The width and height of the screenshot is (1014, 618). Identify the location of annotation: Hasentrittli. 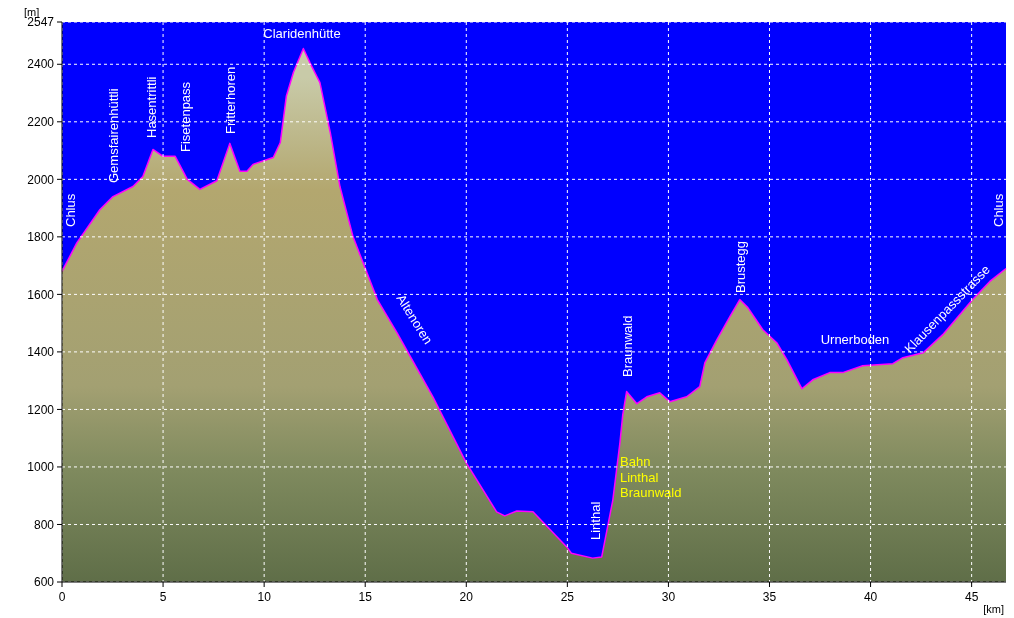
(151, 107).